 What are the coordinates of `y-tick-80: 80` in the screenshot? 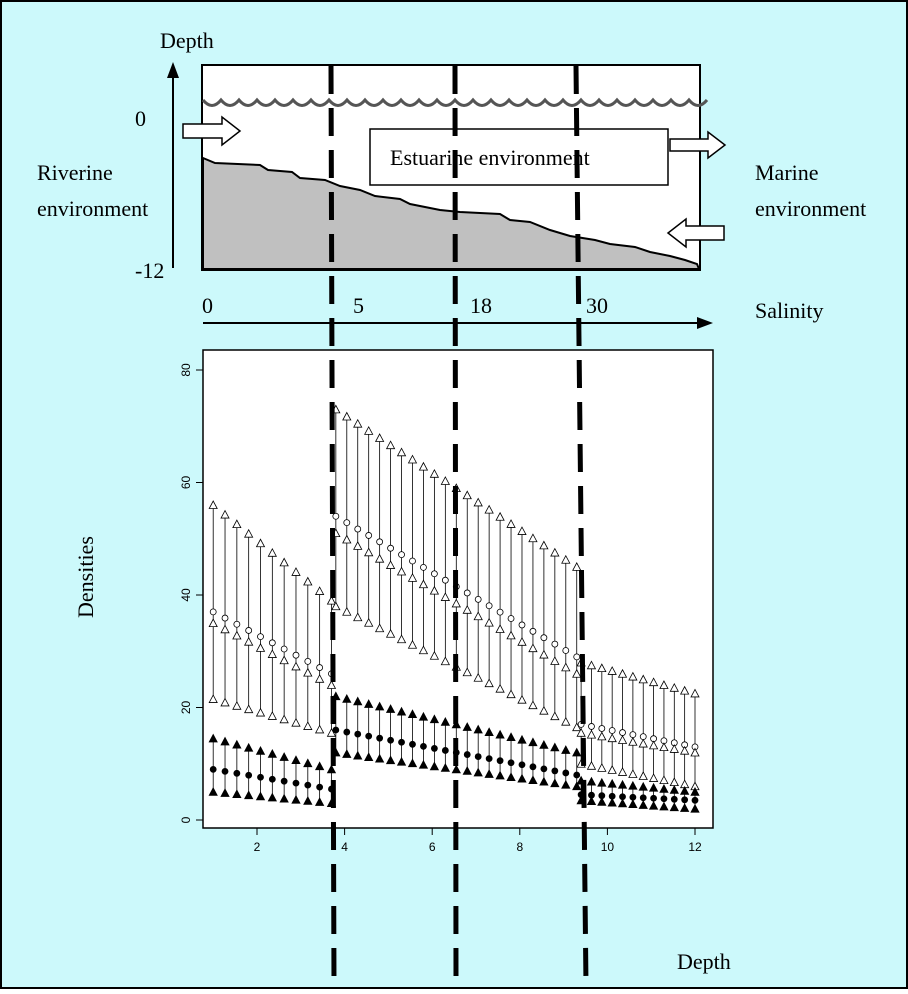 It's located at (191, 370).